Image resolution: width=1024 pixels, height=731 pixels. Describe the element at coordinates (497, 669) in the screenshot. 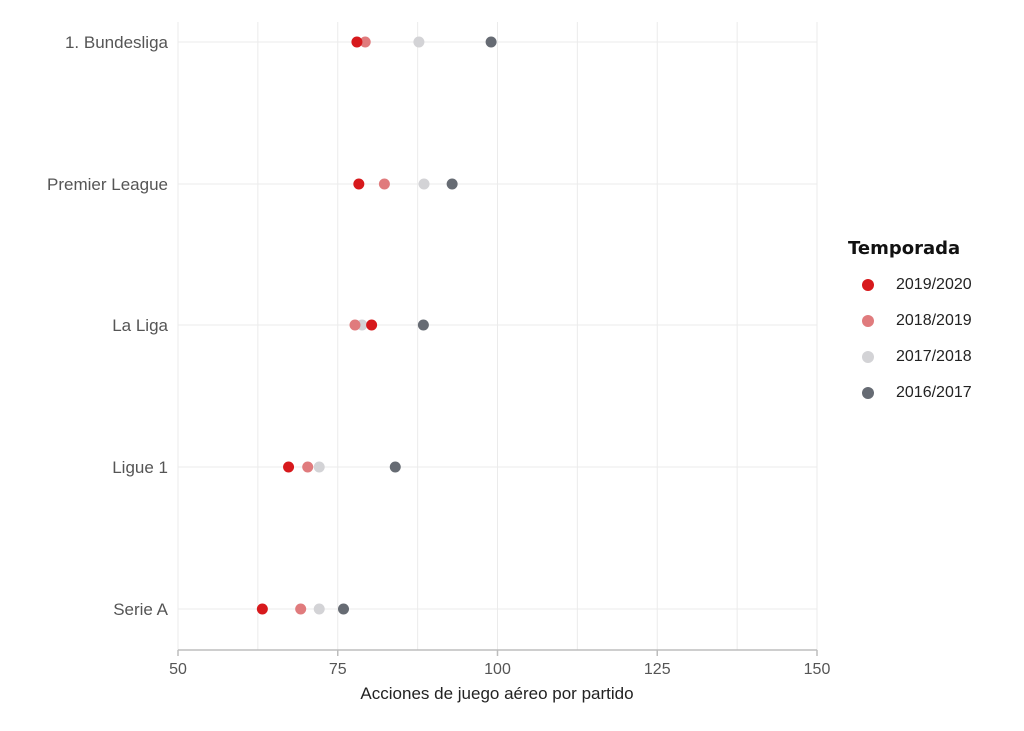

I see `x-tick-label: 100` at that location.